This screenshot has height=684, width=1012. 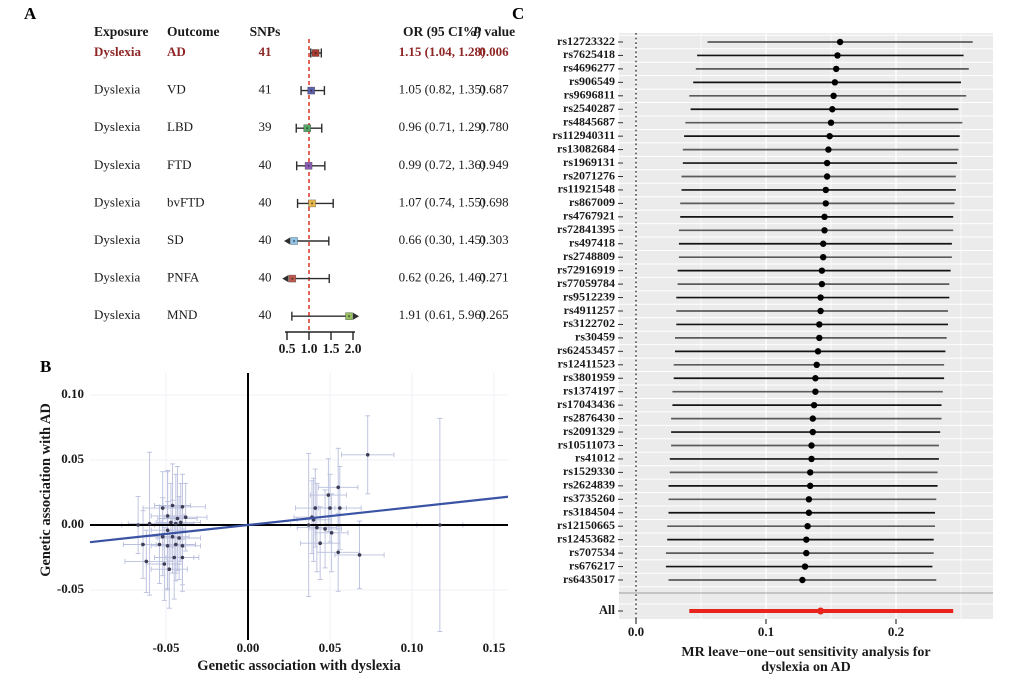 I want to click on snp-label: rs1374197, so click(x=589, y=390).